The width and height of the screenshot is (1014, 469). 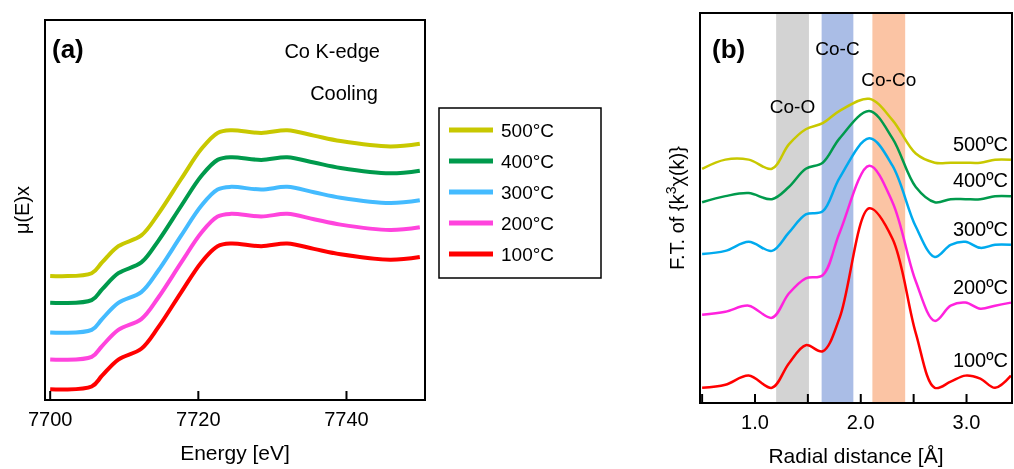 I want to click on text: (a), so click(x=68, y=49).